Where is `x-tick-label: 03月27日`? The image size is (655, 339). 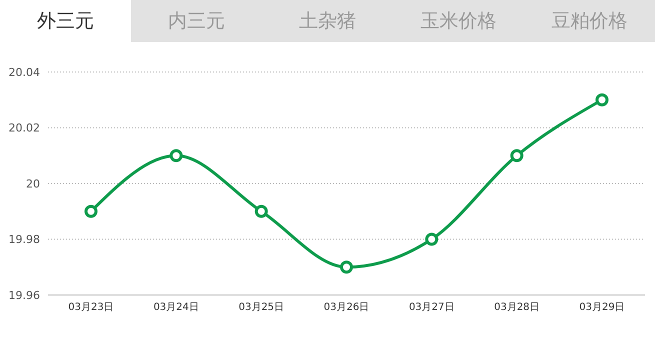
x-tick-label: 03月27日 is located at coordinates (431, 308).